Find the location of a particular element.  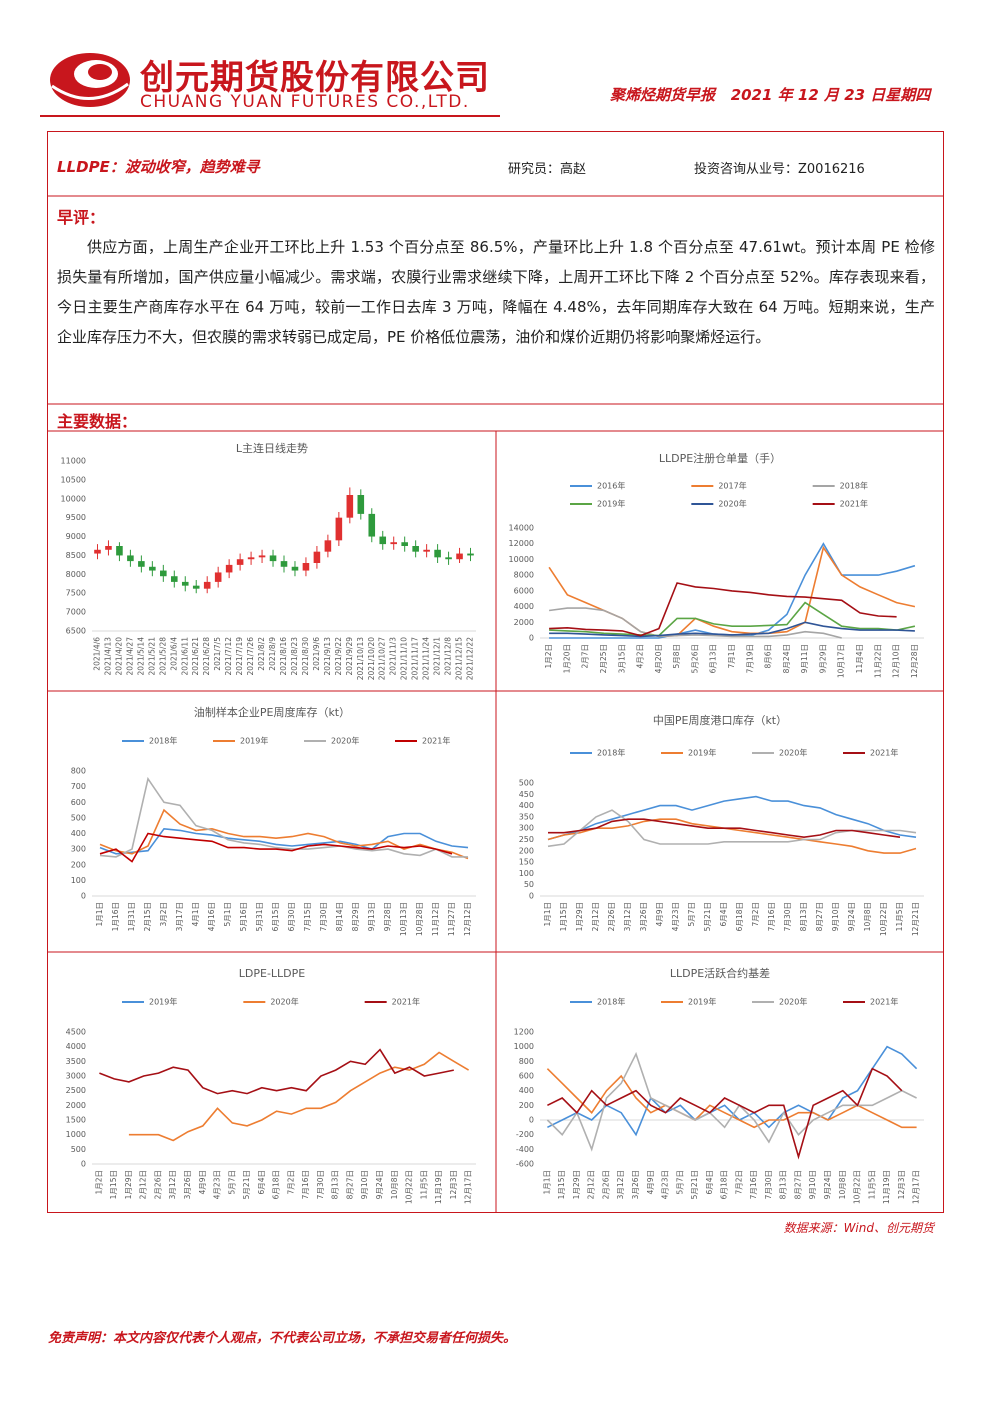

x-tick-label: 5月8日 is located at coordinates (676, 656).